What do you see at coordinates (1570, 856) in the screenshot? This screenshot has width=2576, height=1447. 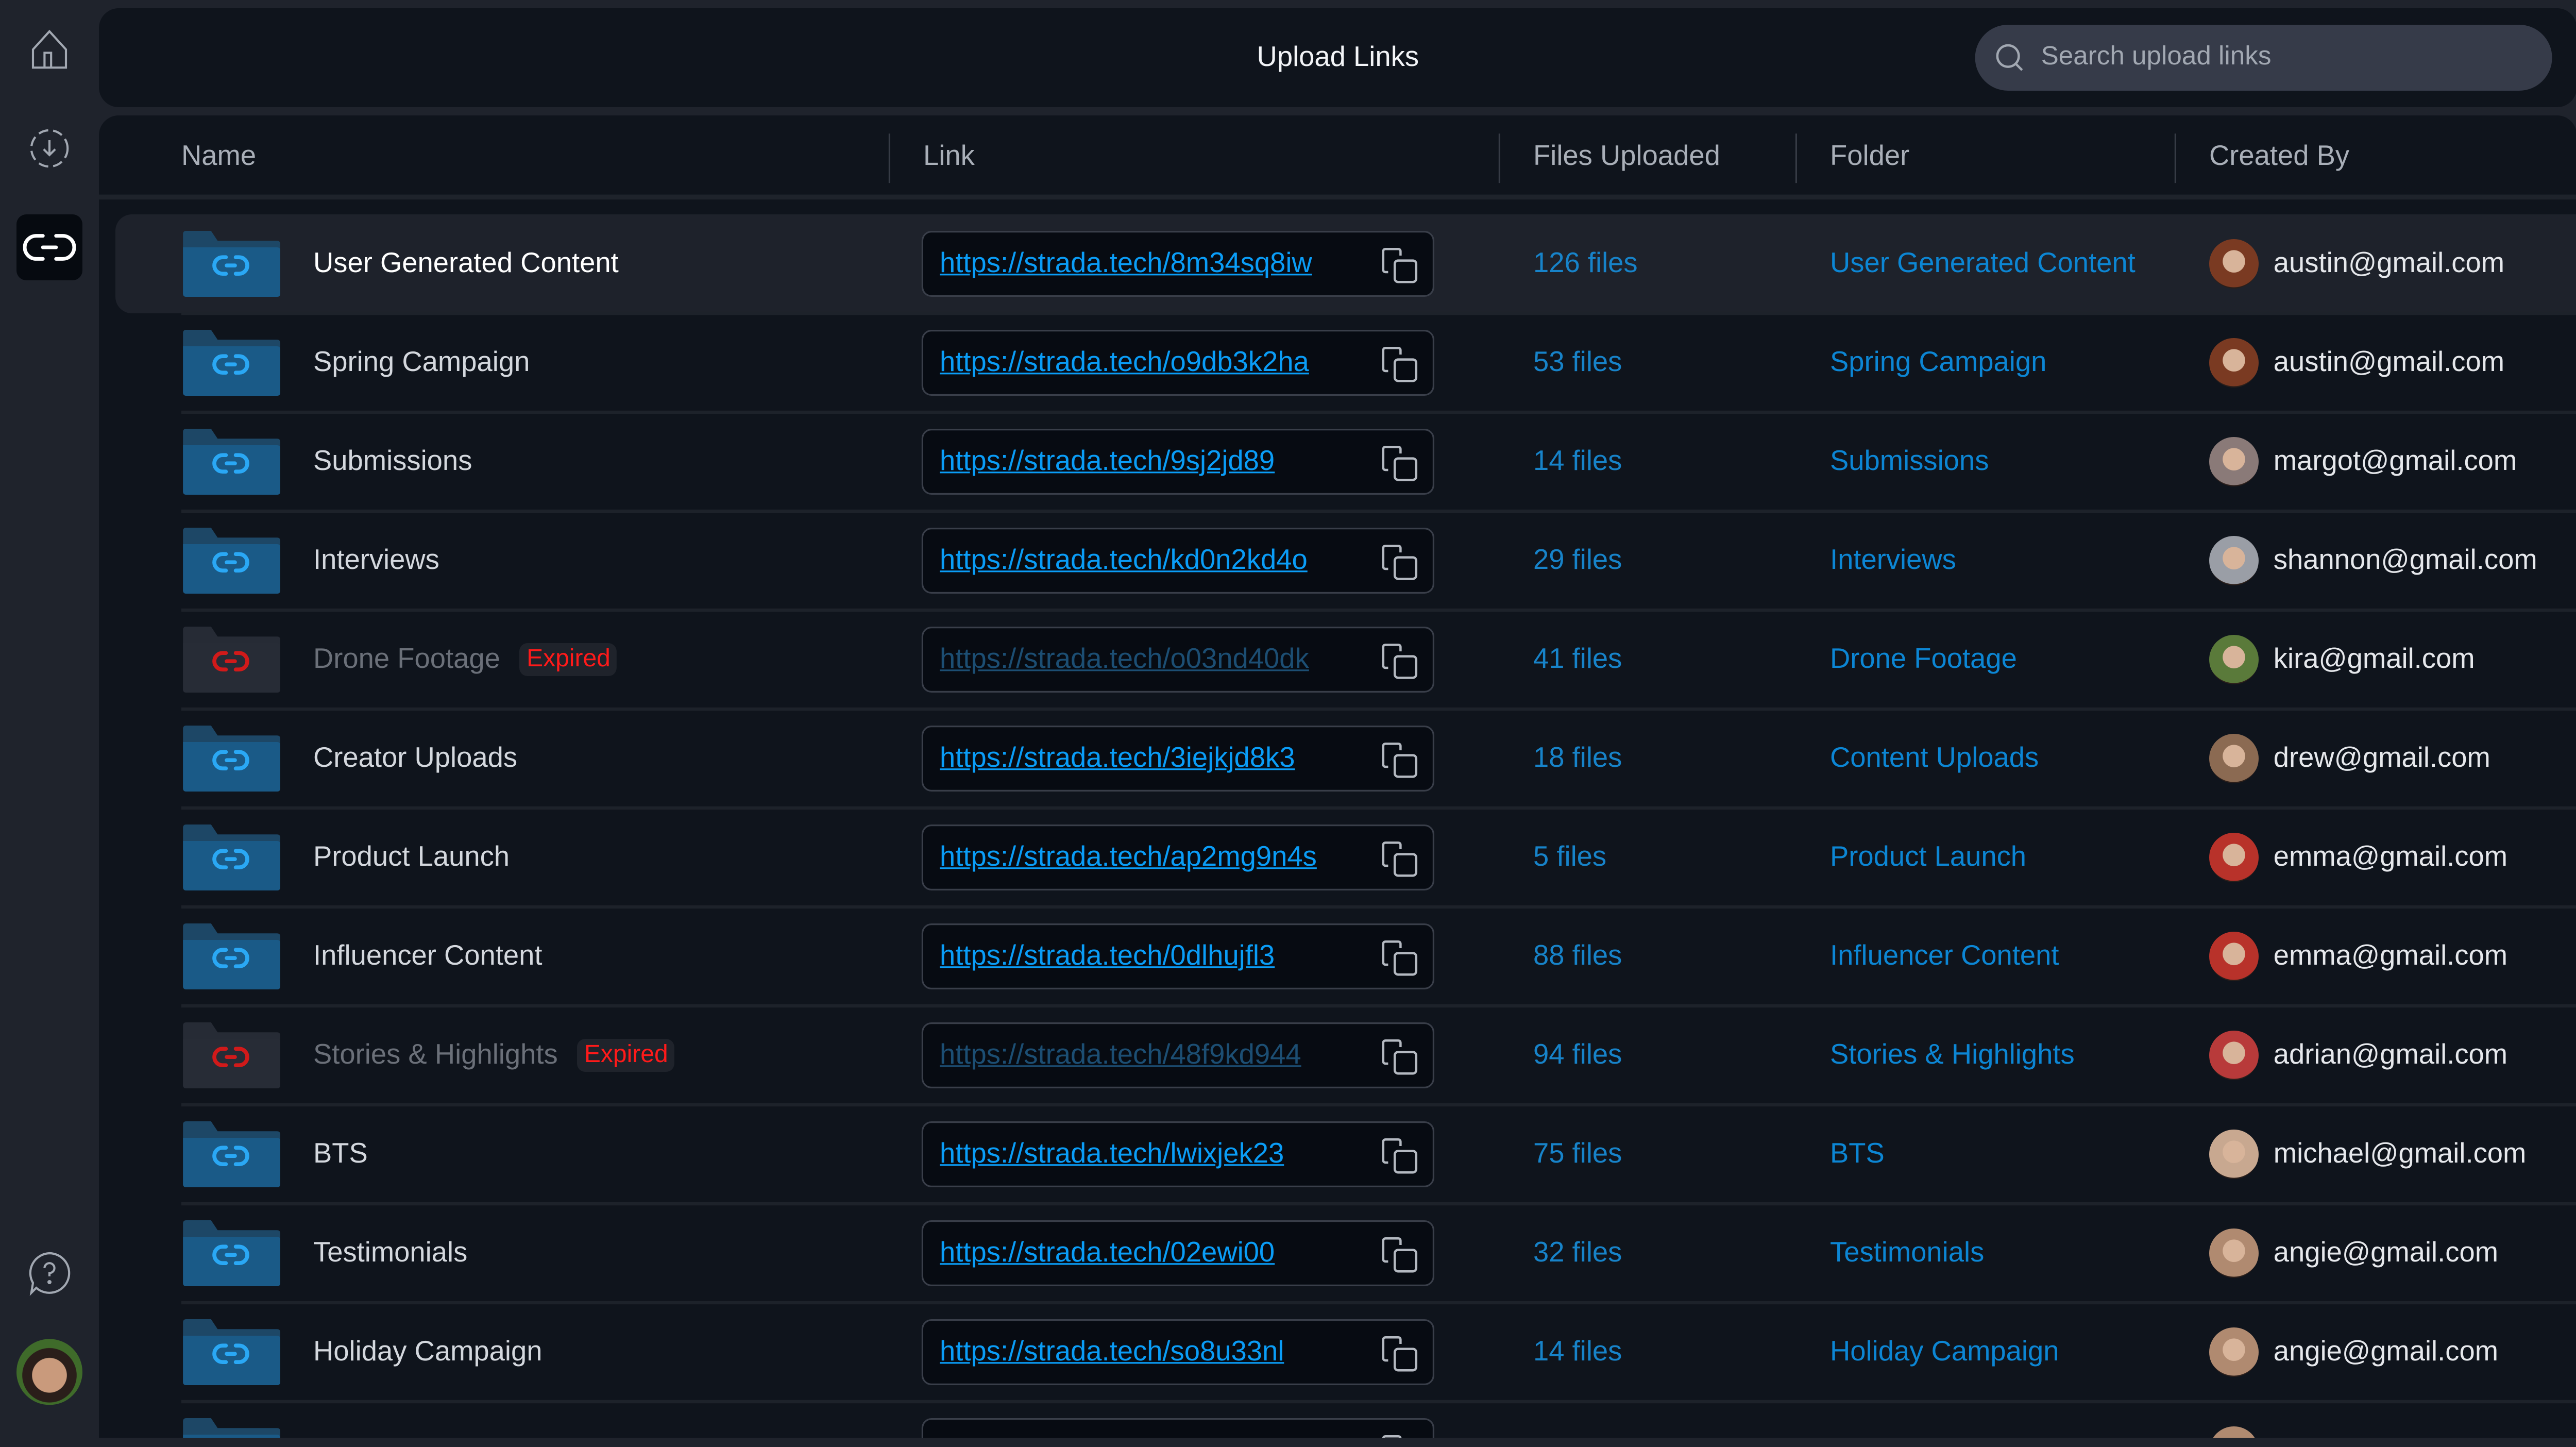 I see `files-uploaded-count: 5 files` at bounding box center [1570, 856].